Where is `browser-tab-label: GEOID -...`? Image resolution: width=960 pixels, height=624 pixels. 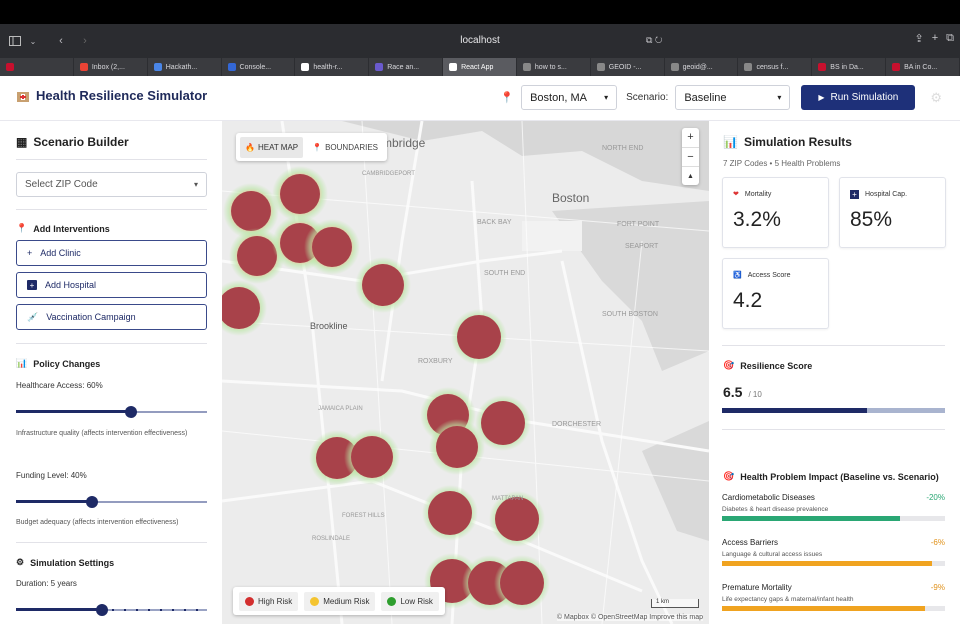
browser-tab-label: GEOID -... is located at coordinates (625, 67).